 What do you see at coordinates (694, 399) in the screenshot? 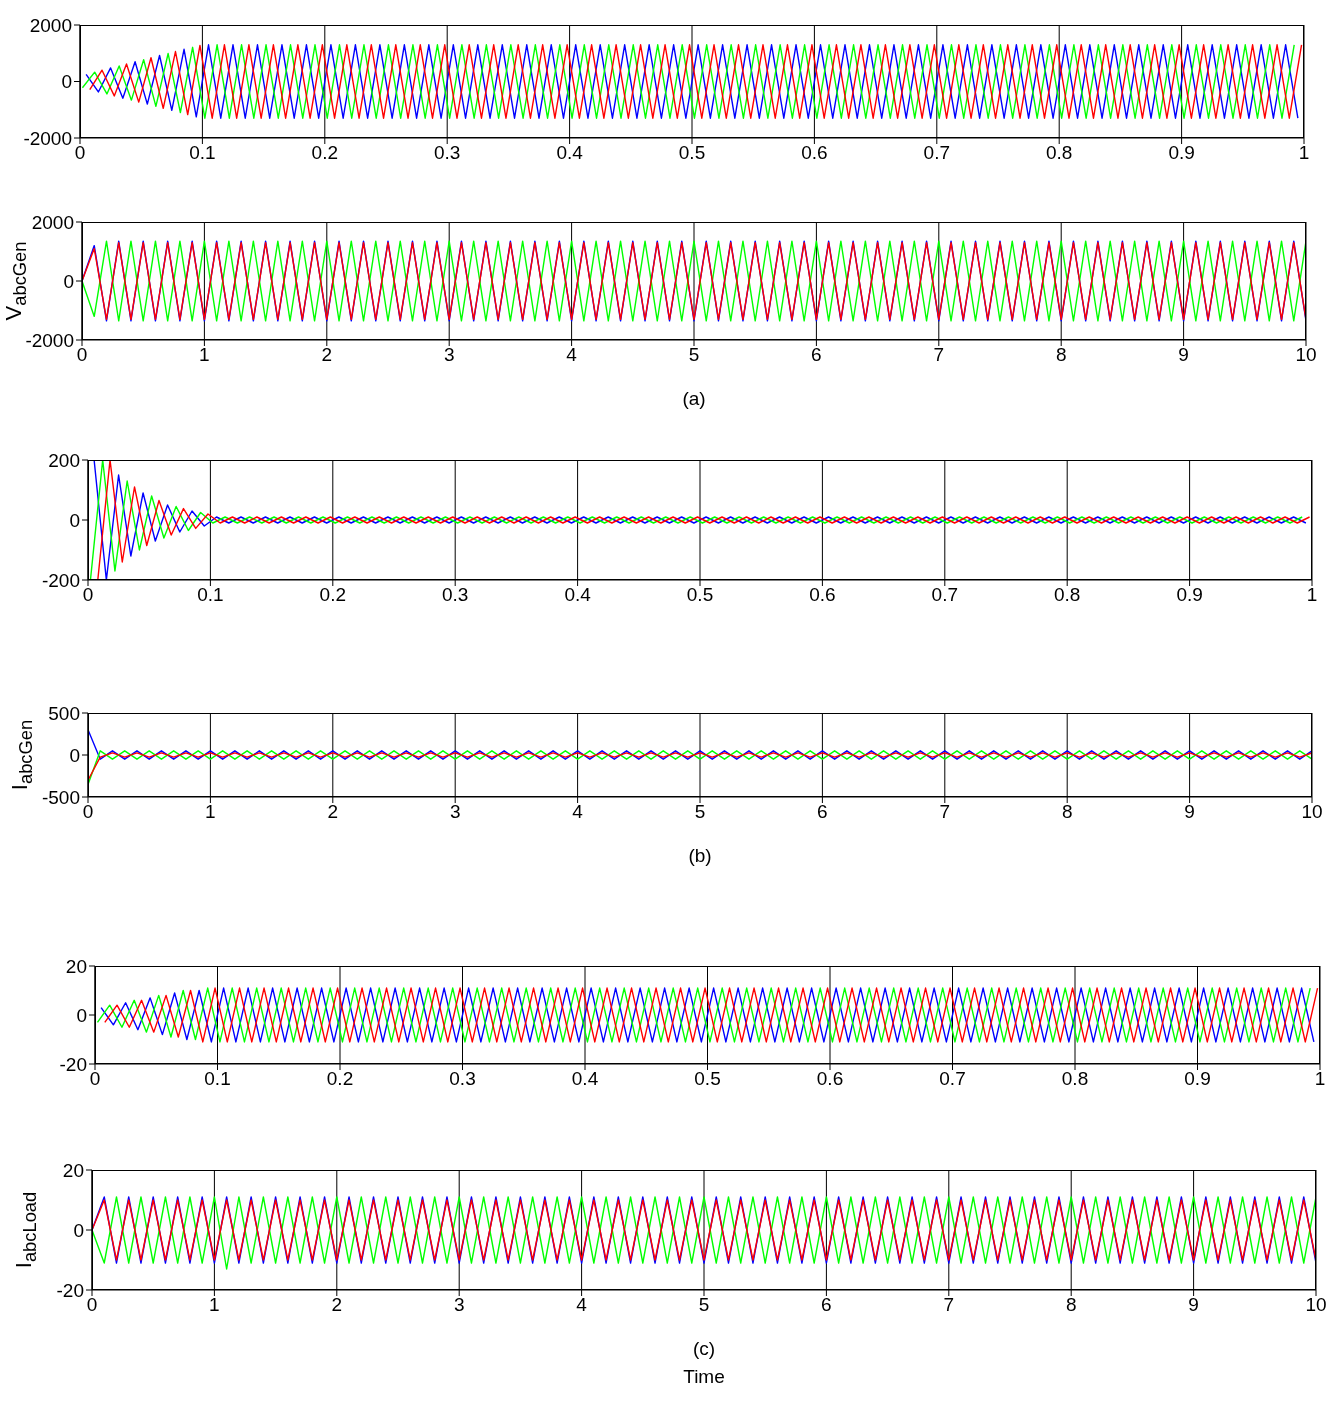
I see `text: (a)` at bounding box center [694, 399].